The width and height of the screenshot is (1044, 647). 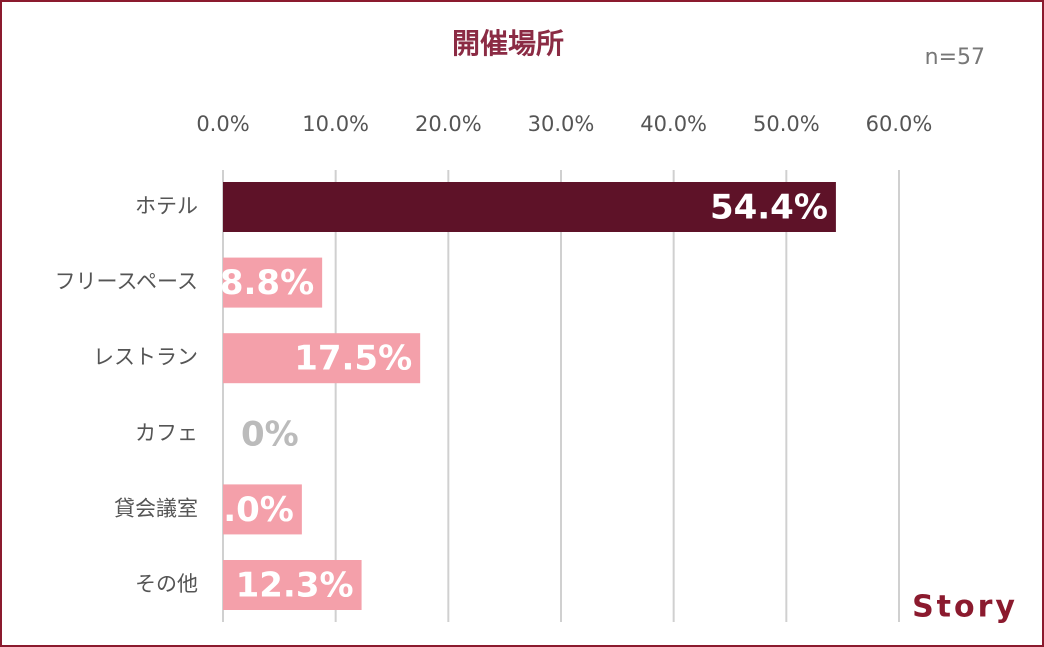 I want to click on value-label: 17.5%, so click(x=353, y=359).